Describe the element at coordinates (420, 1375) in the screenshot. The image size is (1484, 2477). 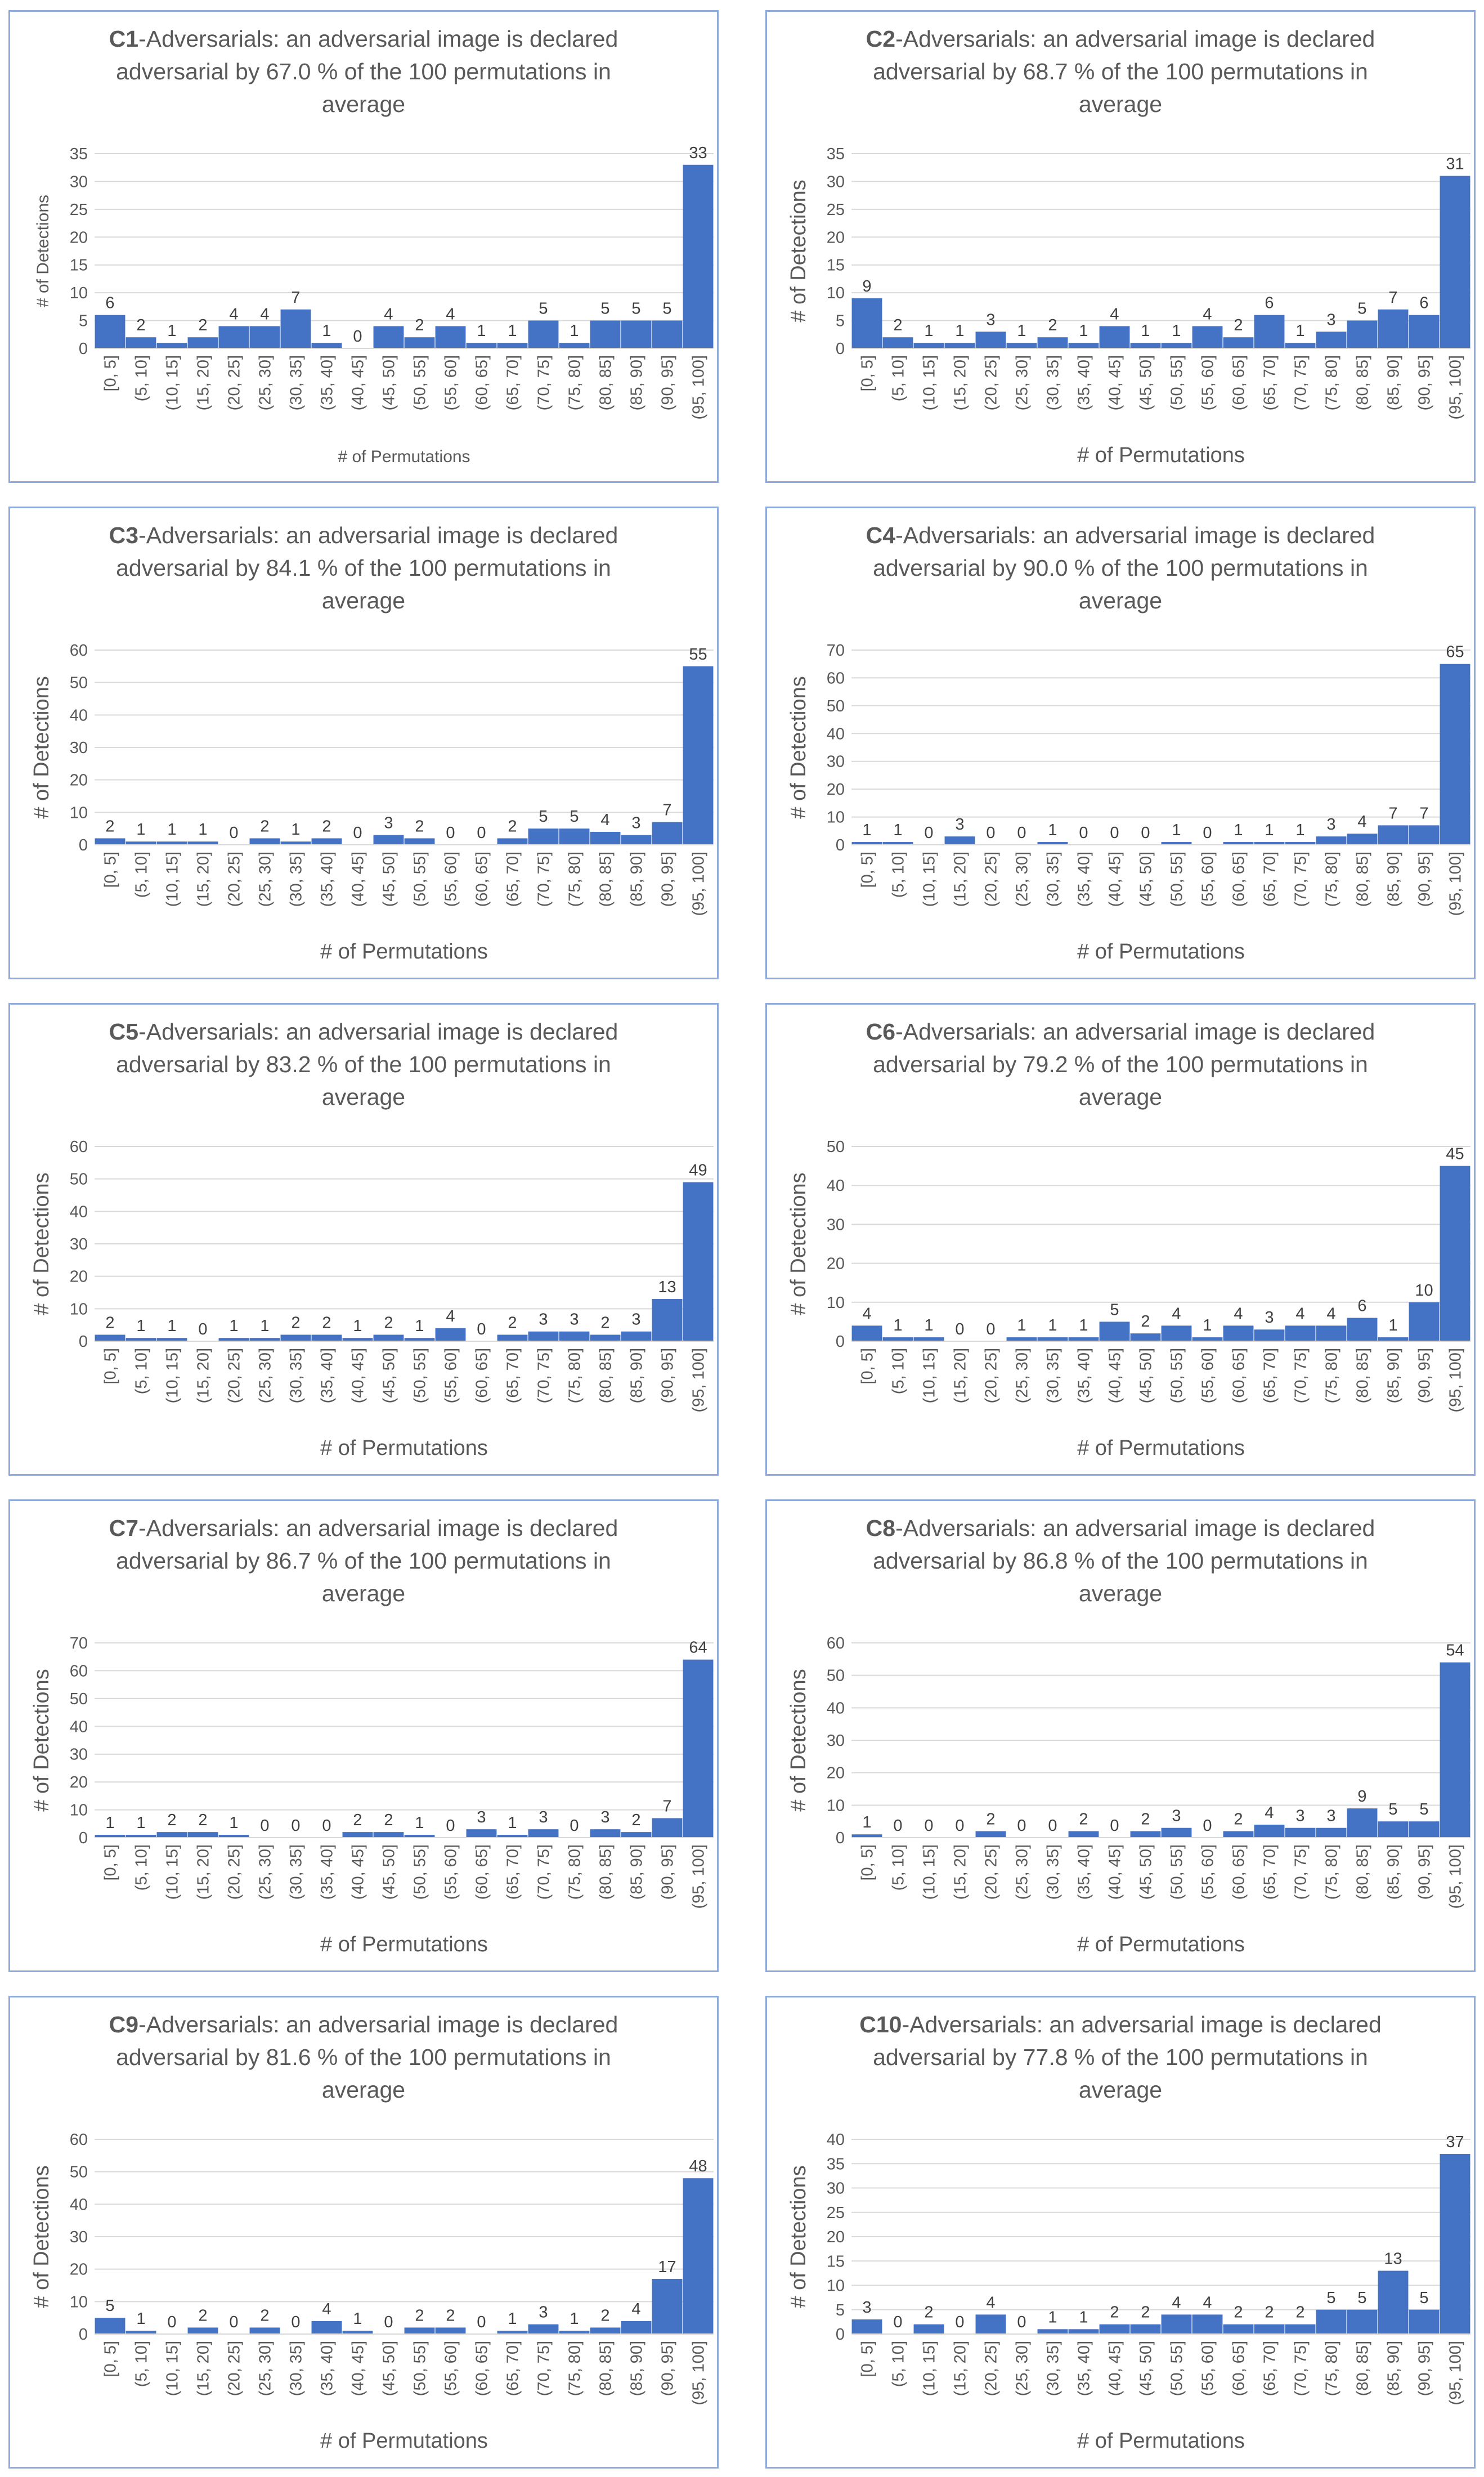
I see `x-tick-label: (50, 55]` at that location.